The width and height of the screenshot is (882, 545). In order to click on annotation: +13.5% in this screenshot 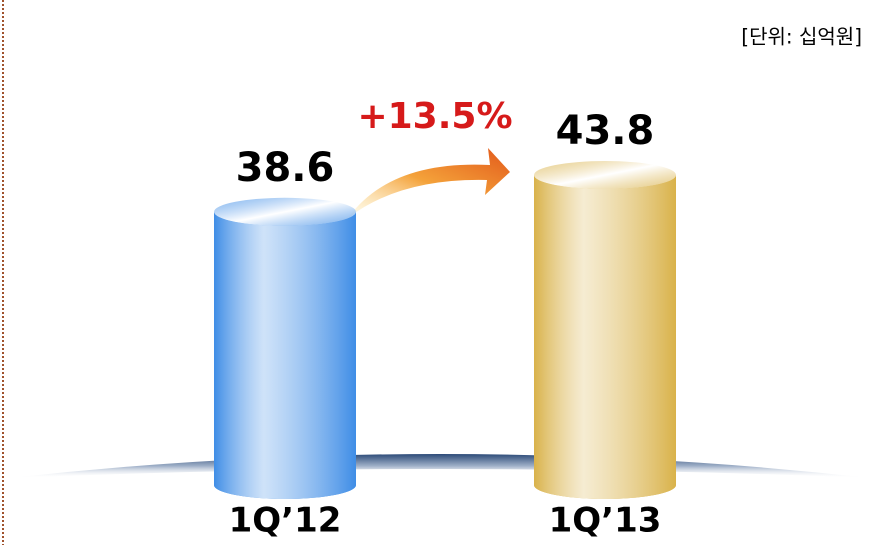, I will do `click(434, 116)`.